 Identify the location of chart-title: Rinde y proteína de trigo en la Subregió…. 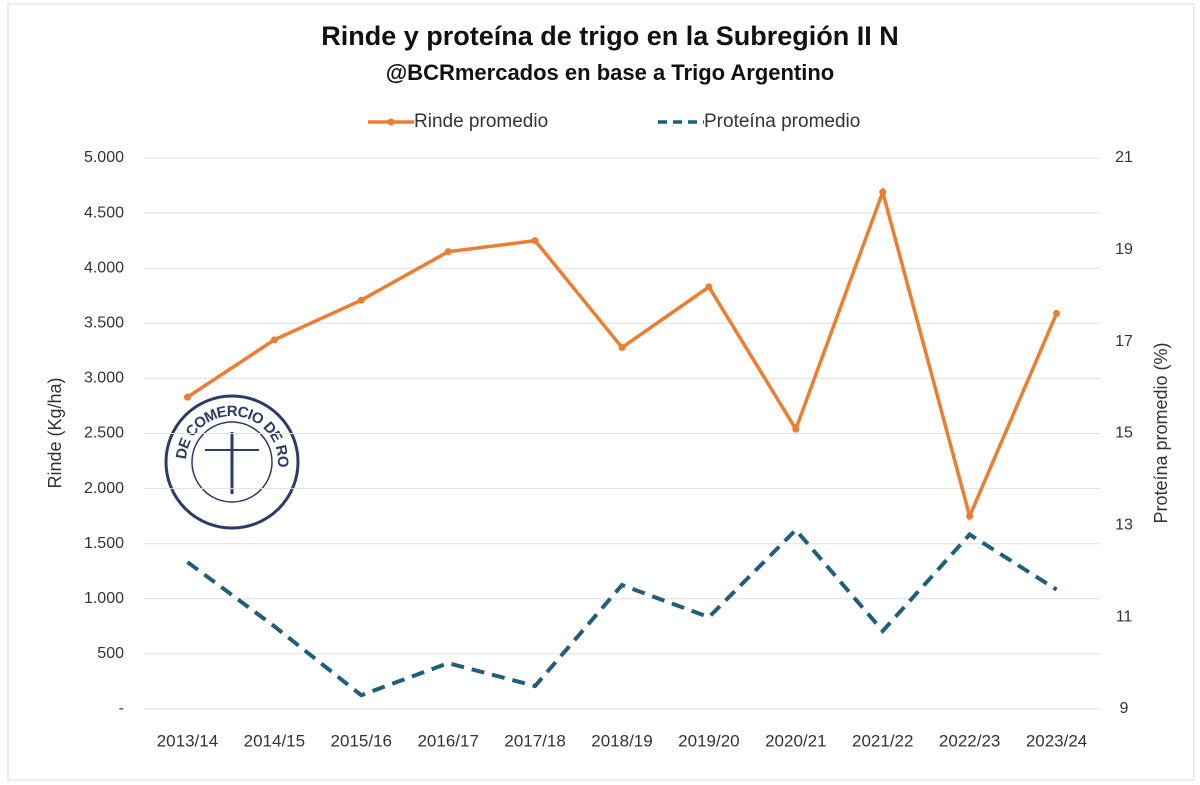
(610, 36).